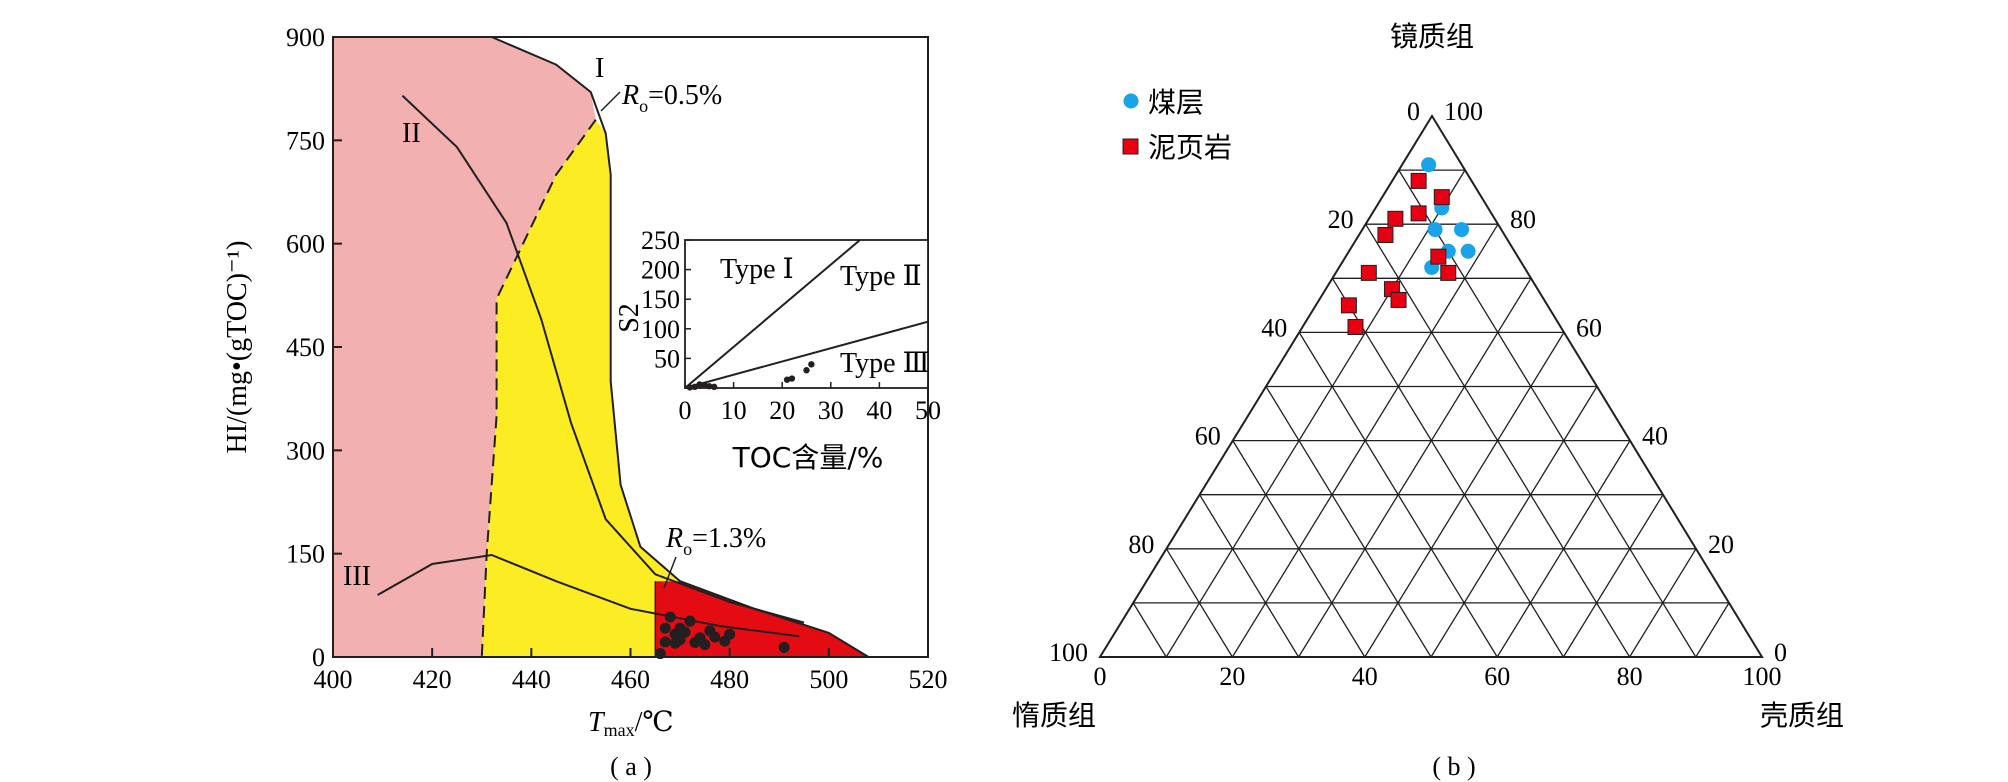 This screenshot has width=2008, height=782. Describe the element at coordinates (1413, 111) in the screenshot. I see `ternary-left-edge-tick: 0` at that location.